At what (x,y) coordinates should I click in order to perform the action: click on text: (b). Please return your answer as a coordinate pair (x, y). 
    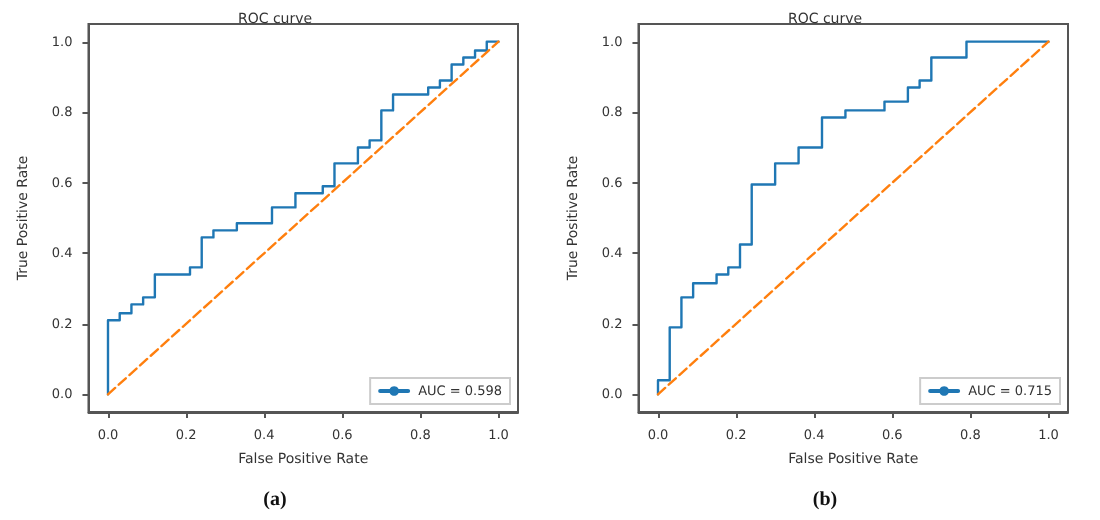
    Looking at the image, I should click on (825, 500).